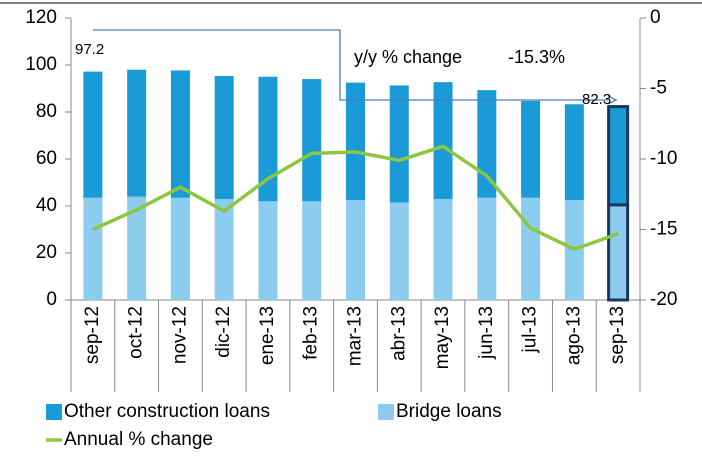  I want to click on legend-label: Other construction loans, so click(167, 411).